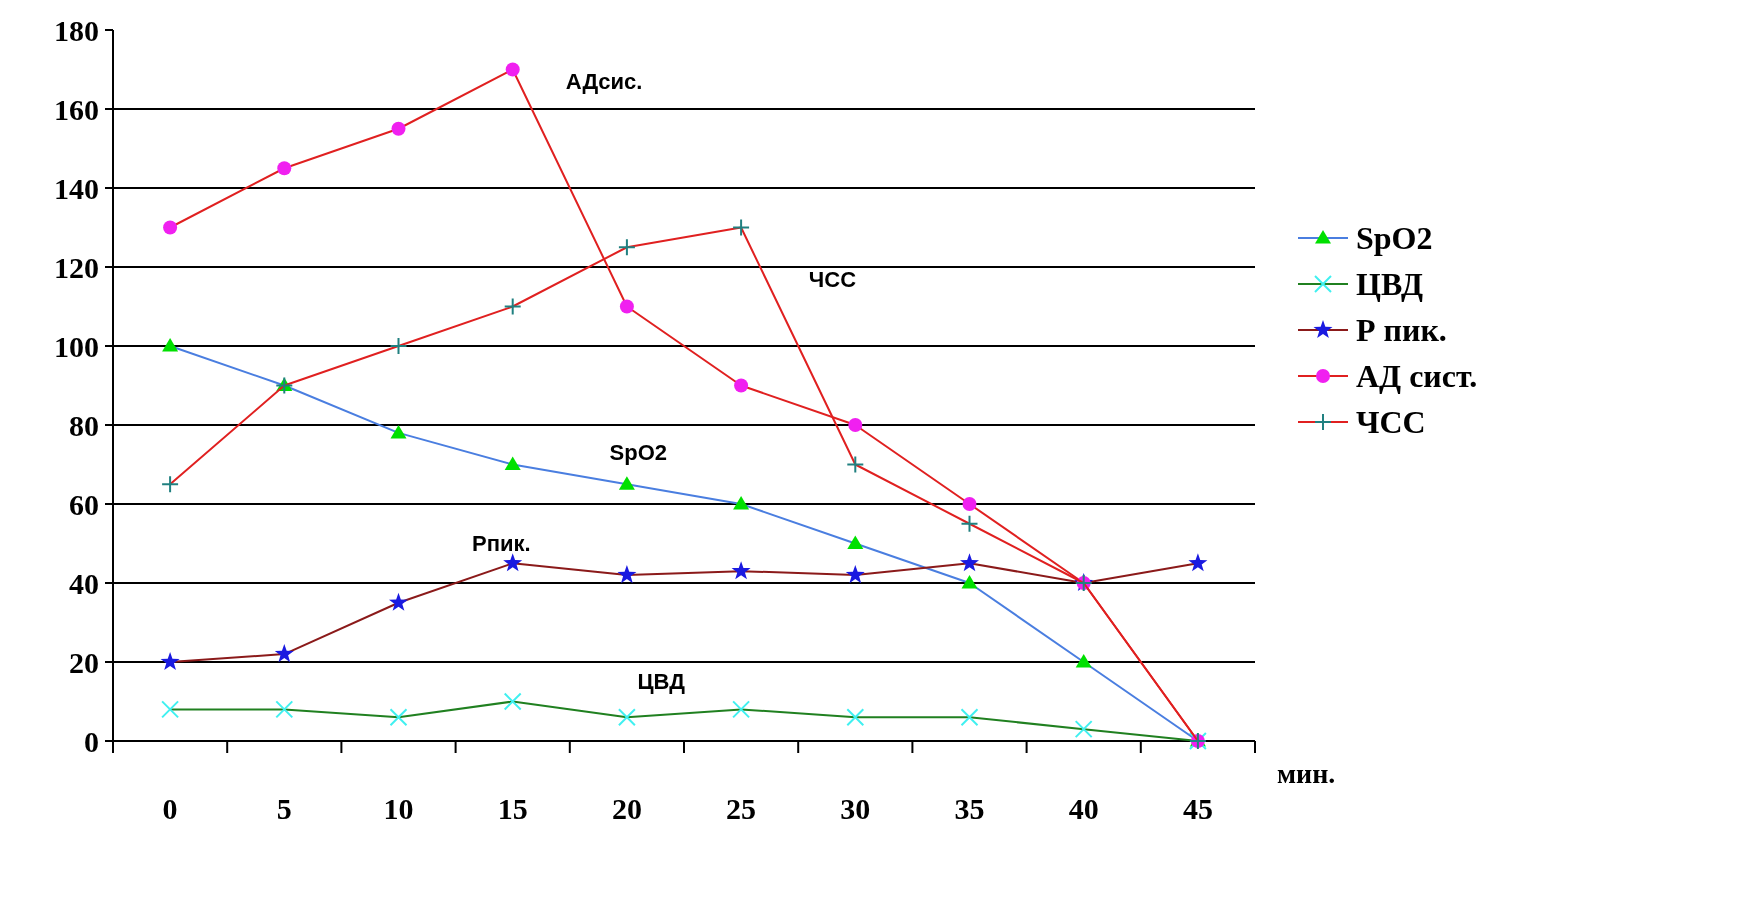  Describe the element at coordinates (91, 741) in the screenshot. I see `y-tick-label: 0` at that location.